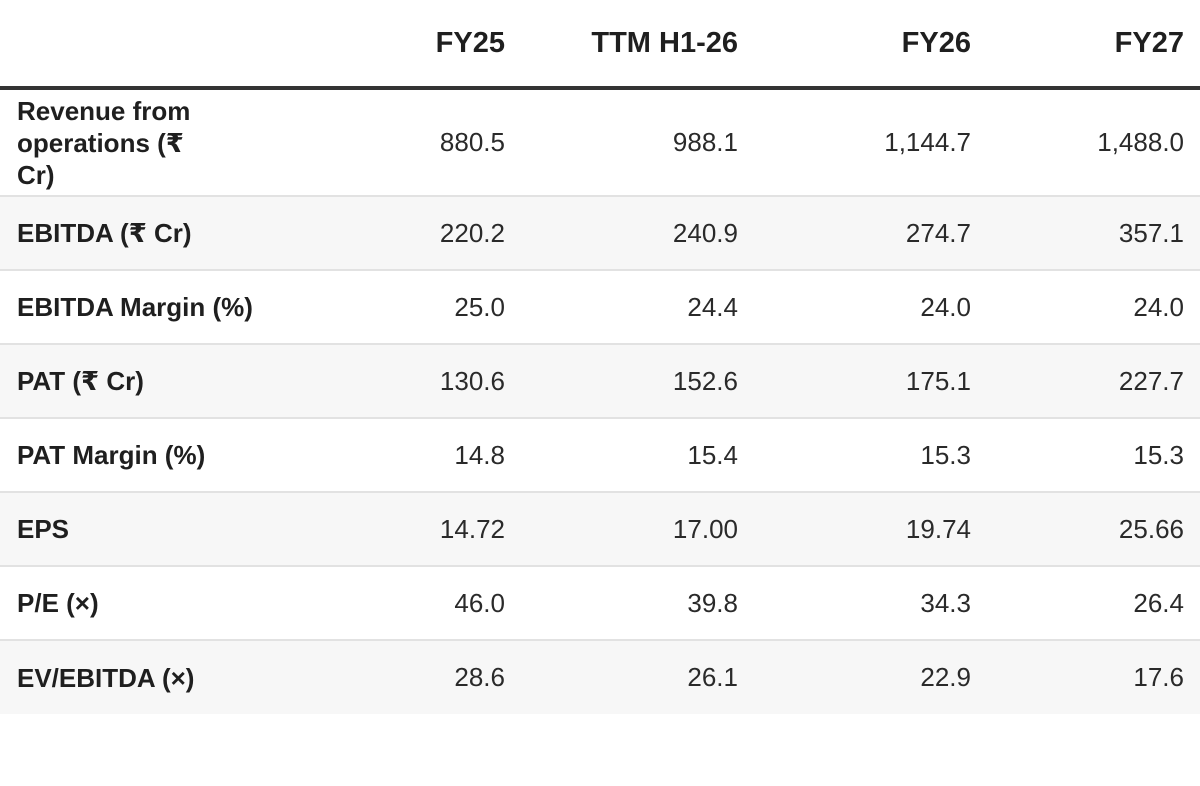  I want to click on cell-value: 130.6, so click(472, 380).